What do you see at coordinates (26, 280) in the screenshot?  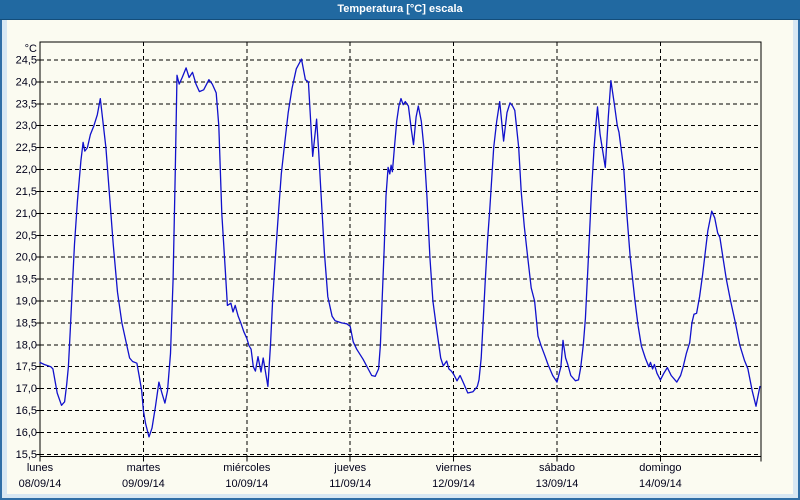 I see `y-tick-label: 19,5` at bounding box center [26, 280].